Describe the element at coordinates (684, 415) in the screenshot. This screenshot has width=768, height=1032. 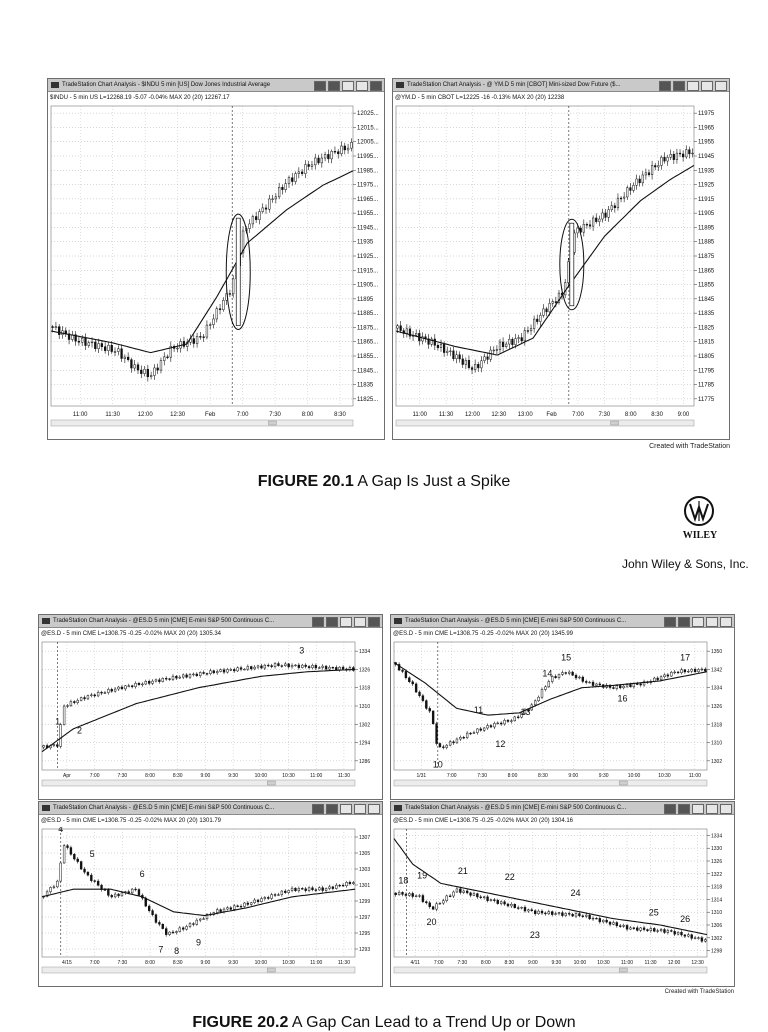
I see `x-tick-label: 9:00` at that location.